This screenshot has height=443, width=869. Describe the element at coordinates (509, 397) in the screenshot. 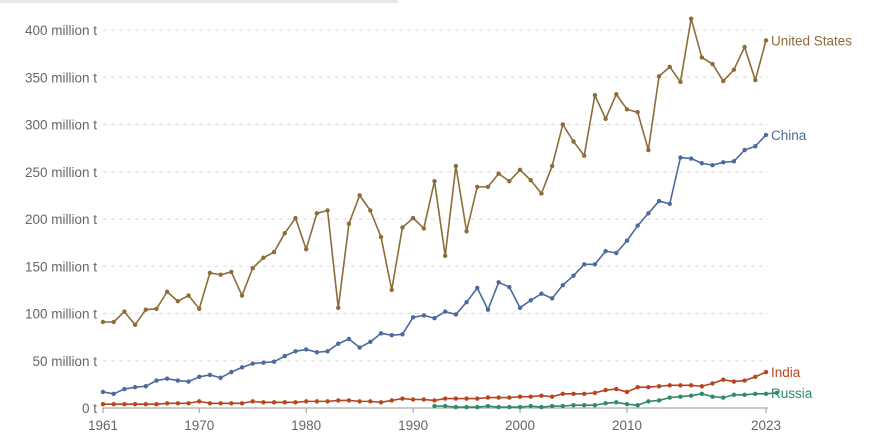

I see `india-point-1999` at that location.